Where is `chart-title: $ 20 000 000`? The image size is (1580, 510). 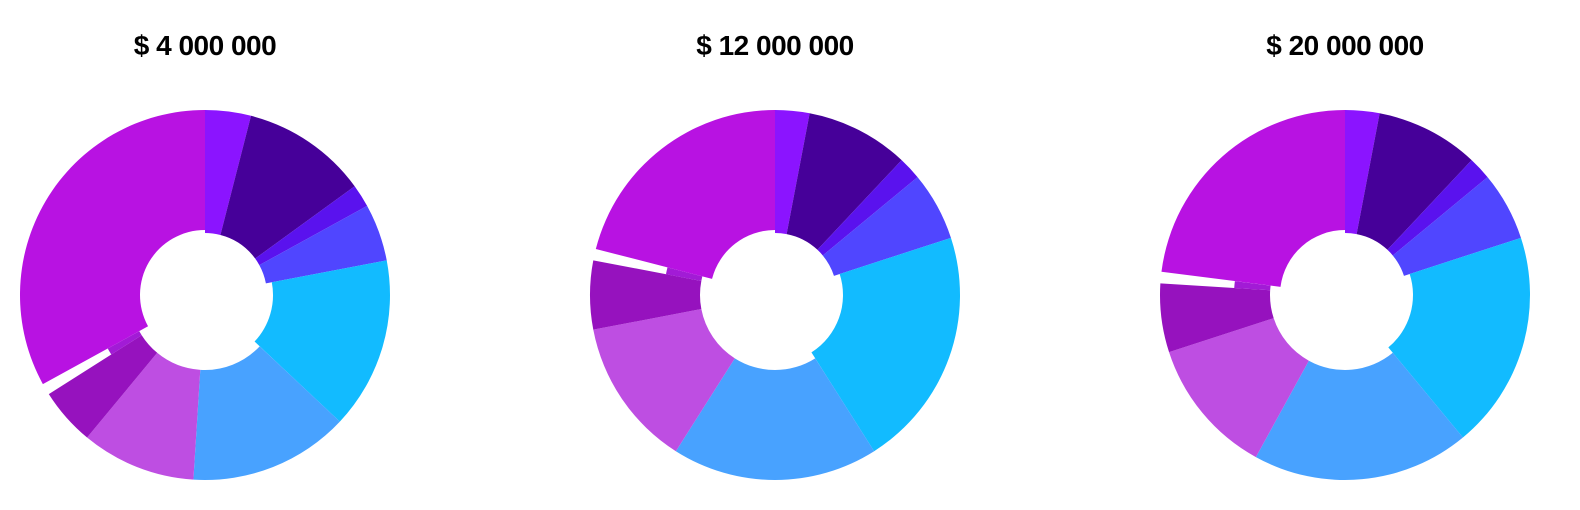 chart-title: $ 20 000 000 is located at coordinates (1345, 45).